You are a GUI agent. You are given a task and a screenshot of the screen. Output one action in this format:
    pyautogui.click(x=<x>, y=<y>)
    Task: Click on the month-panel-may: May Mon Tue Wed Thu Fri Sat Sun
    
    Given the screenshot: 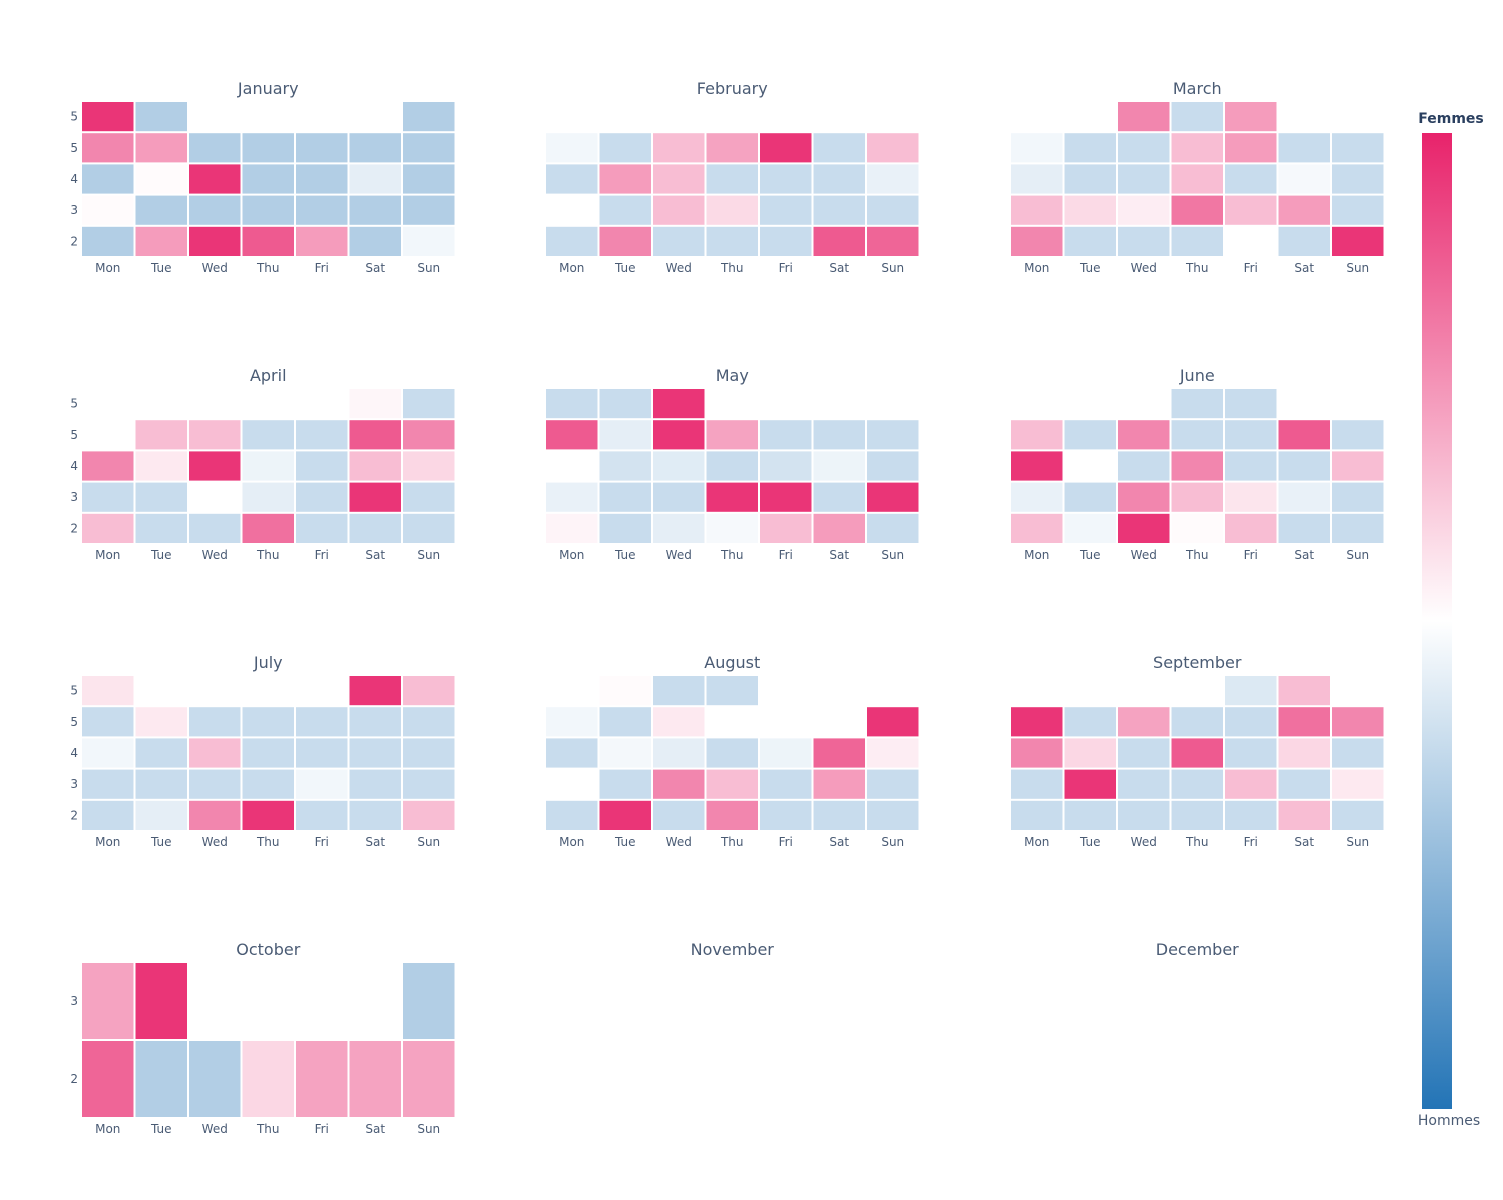 What is the action you would take?
    pyautogui.click(x=732, y=464)
    